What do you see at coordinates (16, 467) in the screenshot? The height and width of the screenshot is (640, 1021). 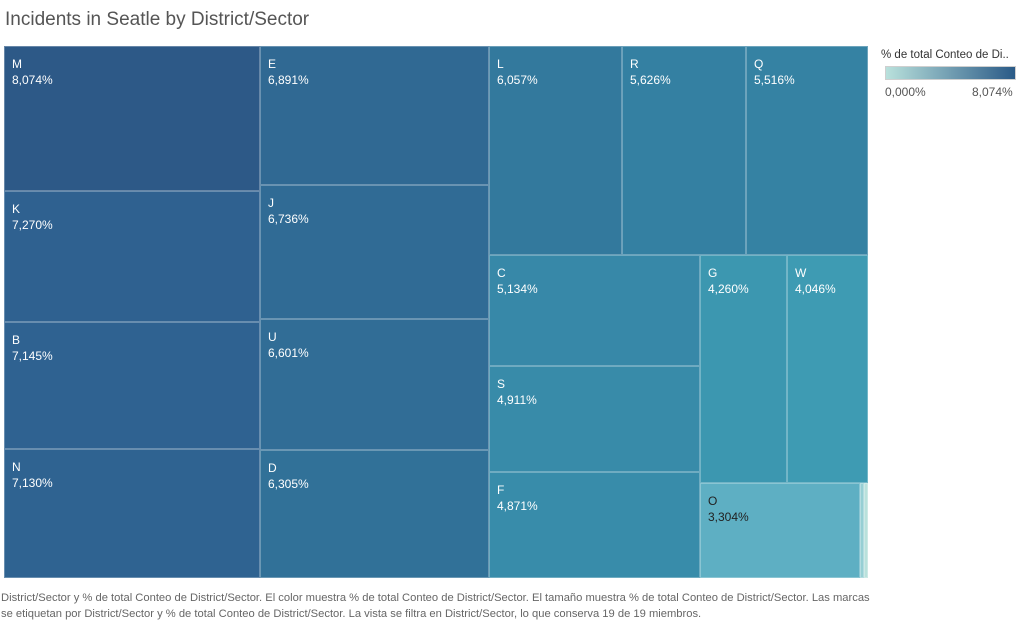 I see `cell-name-label: N` at bounding box center [16, 467].